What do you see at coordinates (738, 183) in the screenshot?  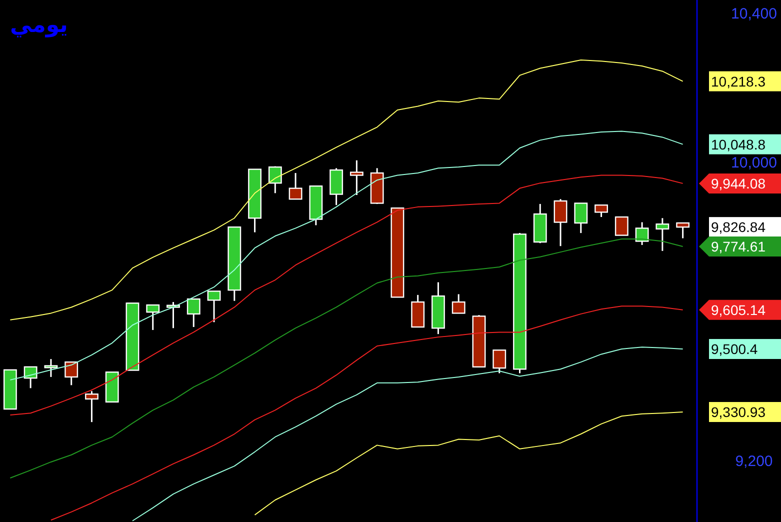 I see `text: 9,944.08` at bounding box center [738, 183].